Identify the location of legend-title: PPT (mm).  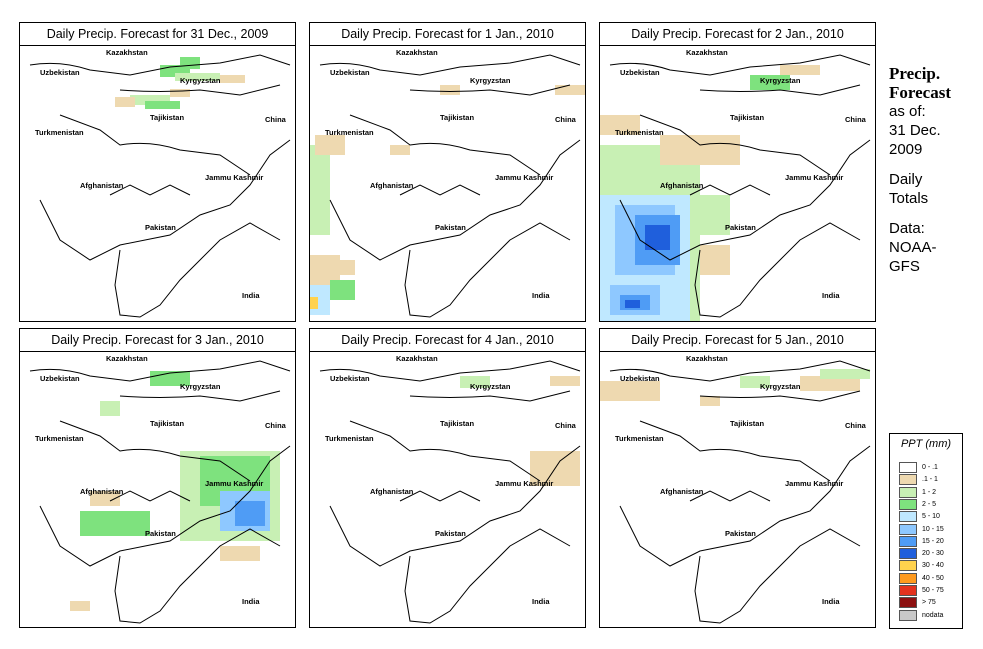
(926, 444).